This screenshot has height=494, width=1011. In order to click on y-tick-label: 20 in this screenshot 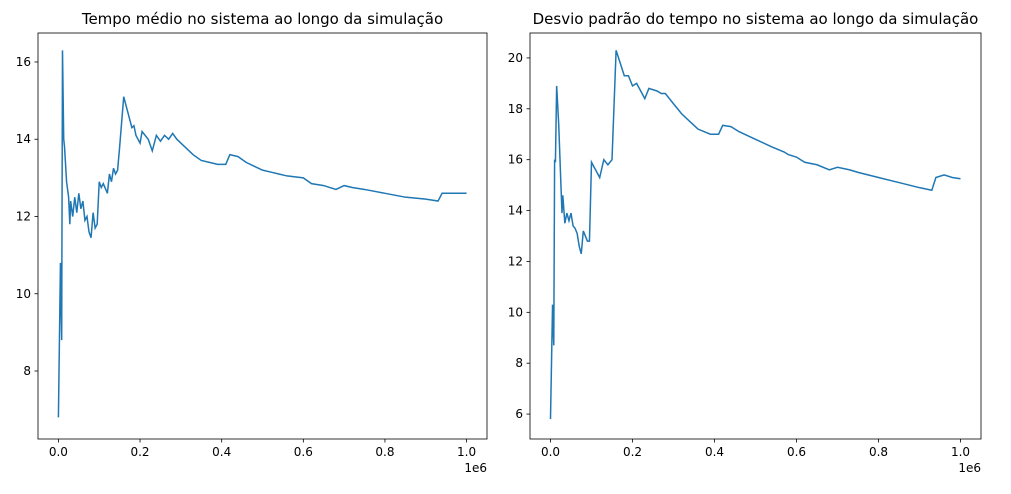, I will do `click(515, 58)`.